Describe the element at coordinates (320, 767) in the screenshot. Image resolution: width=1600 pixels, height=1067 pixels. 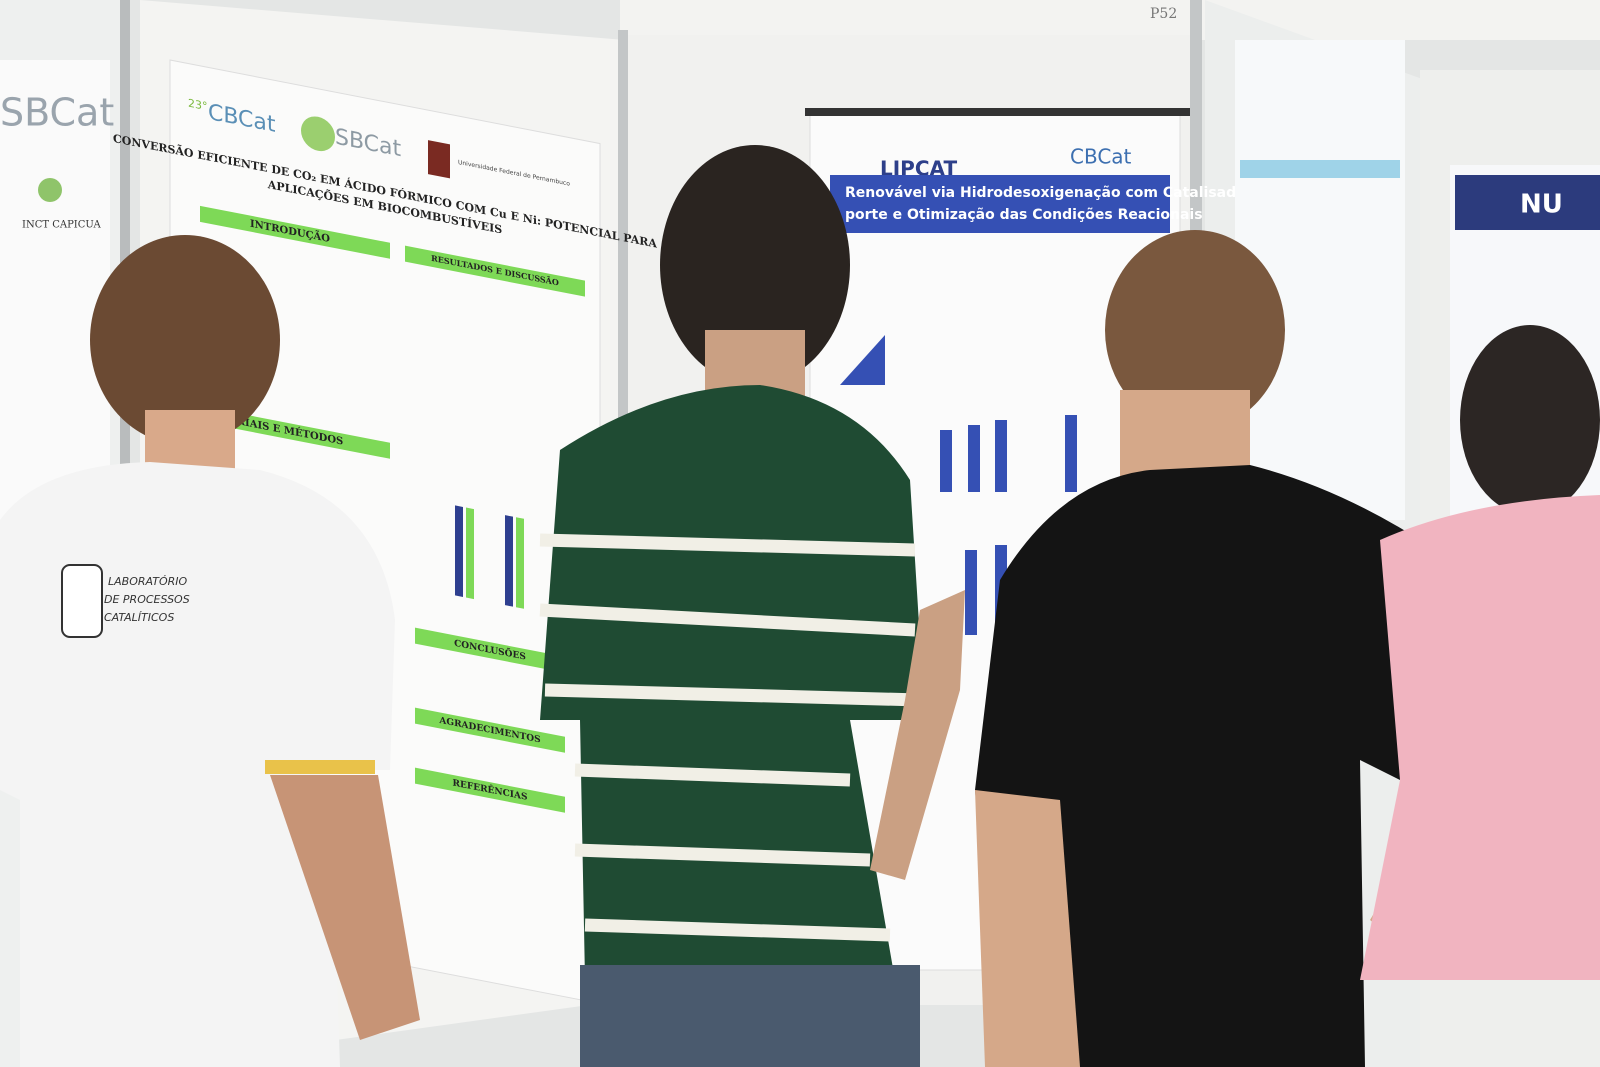
I see `sleeve-trim` at that location.